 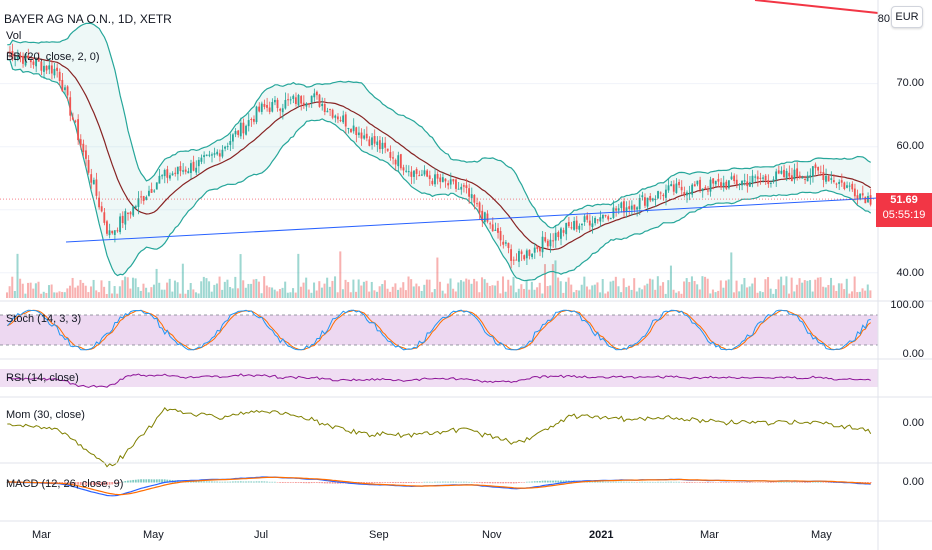 What do you see at coordinates (439, 486) in the screenshot?
I see `macd-line` at bounding box center [439, 486].